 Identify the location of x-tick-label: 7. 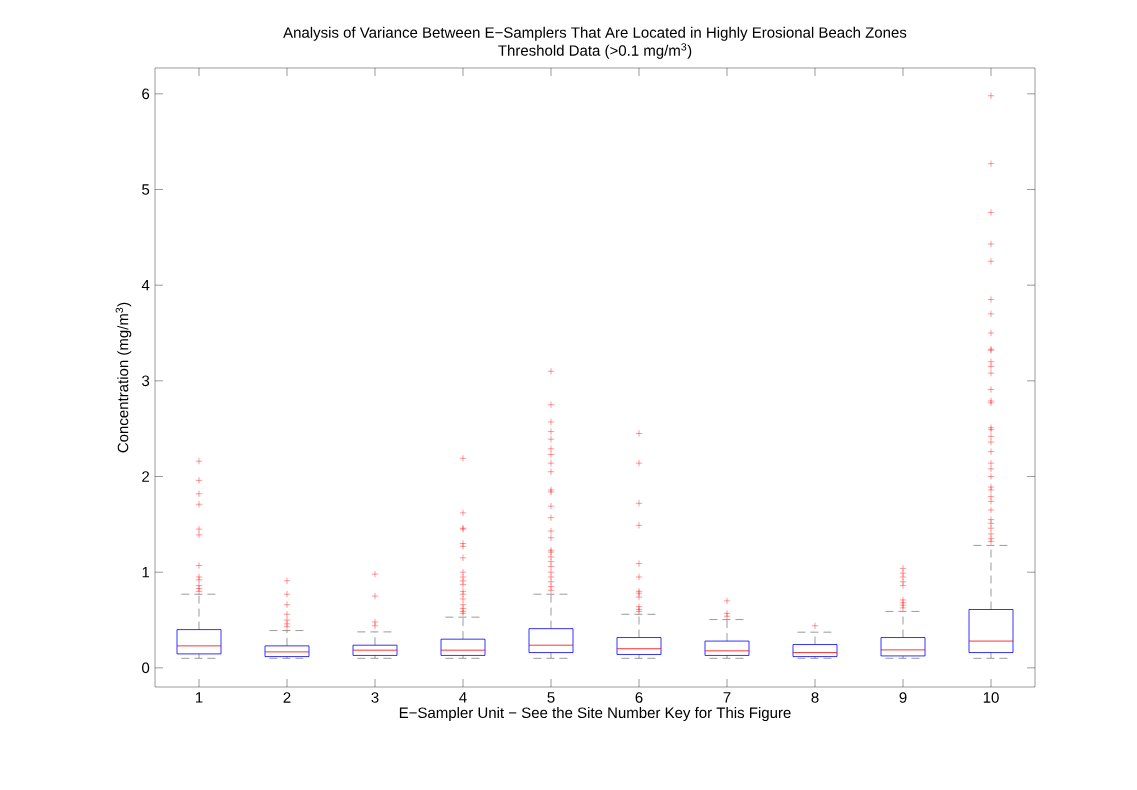
(727, 697).